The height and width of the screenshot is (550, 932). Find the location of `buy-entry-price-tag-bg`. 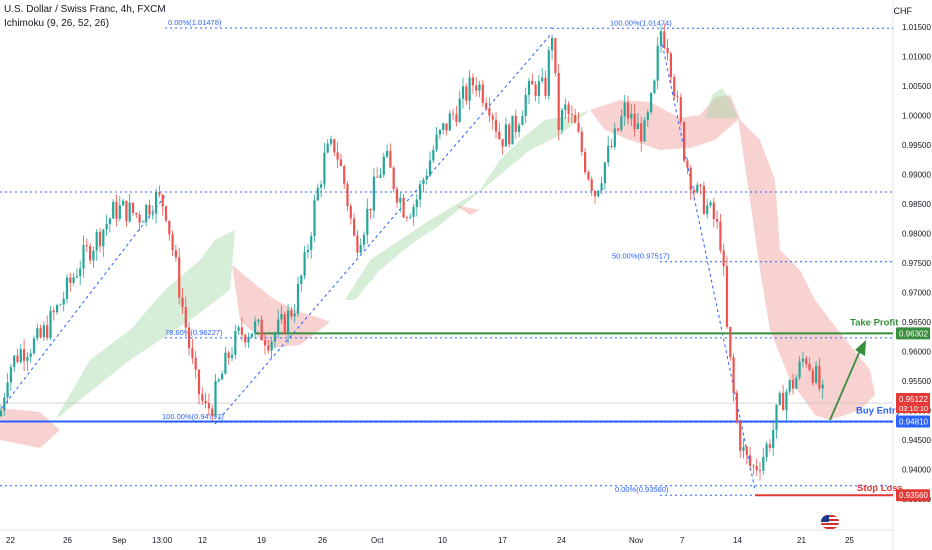

buy-entry-price-tag-bg is located at coordinates (913, 421).